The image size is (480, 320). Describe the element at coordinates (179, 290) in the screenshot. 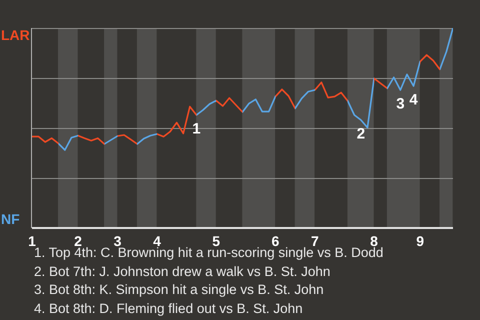

I see `text: 3. Bot 8th: K. Simpson hit a single vs B. St. John` at that location.